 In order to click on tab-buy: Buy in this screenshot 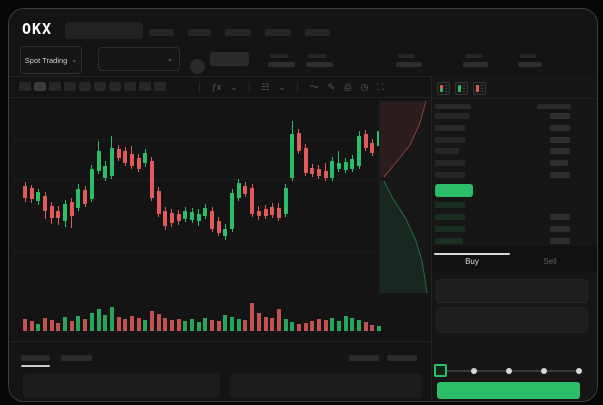, I will do `click(472, 261)`.